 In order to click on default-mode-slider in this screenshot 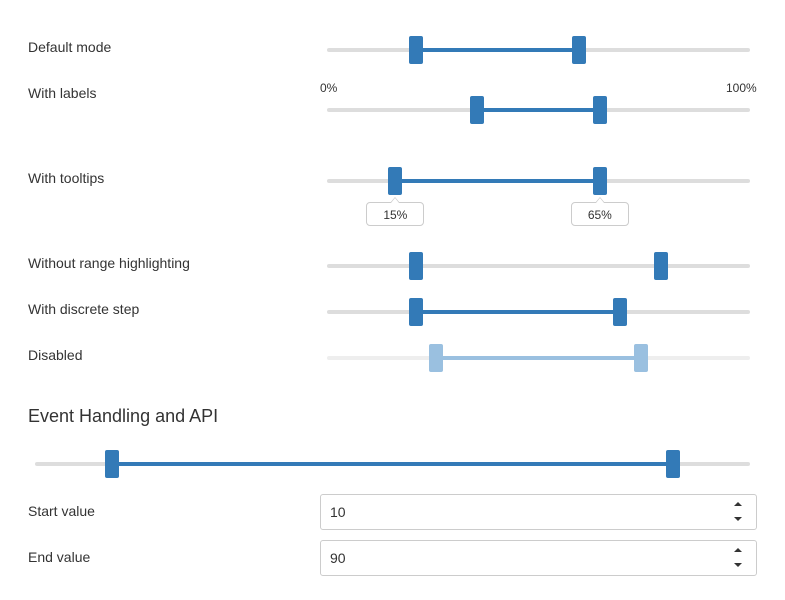, I will do `click(538, 50)`.